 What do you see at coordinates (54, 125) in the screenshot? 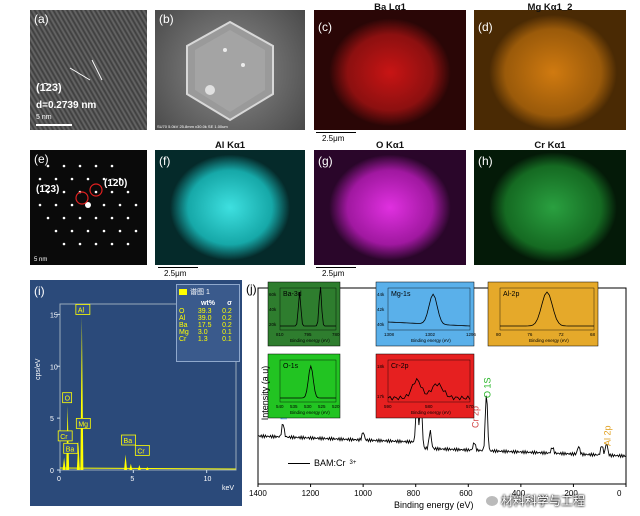
I see `panel-a-scalebar` at bounding box center [54, 125].